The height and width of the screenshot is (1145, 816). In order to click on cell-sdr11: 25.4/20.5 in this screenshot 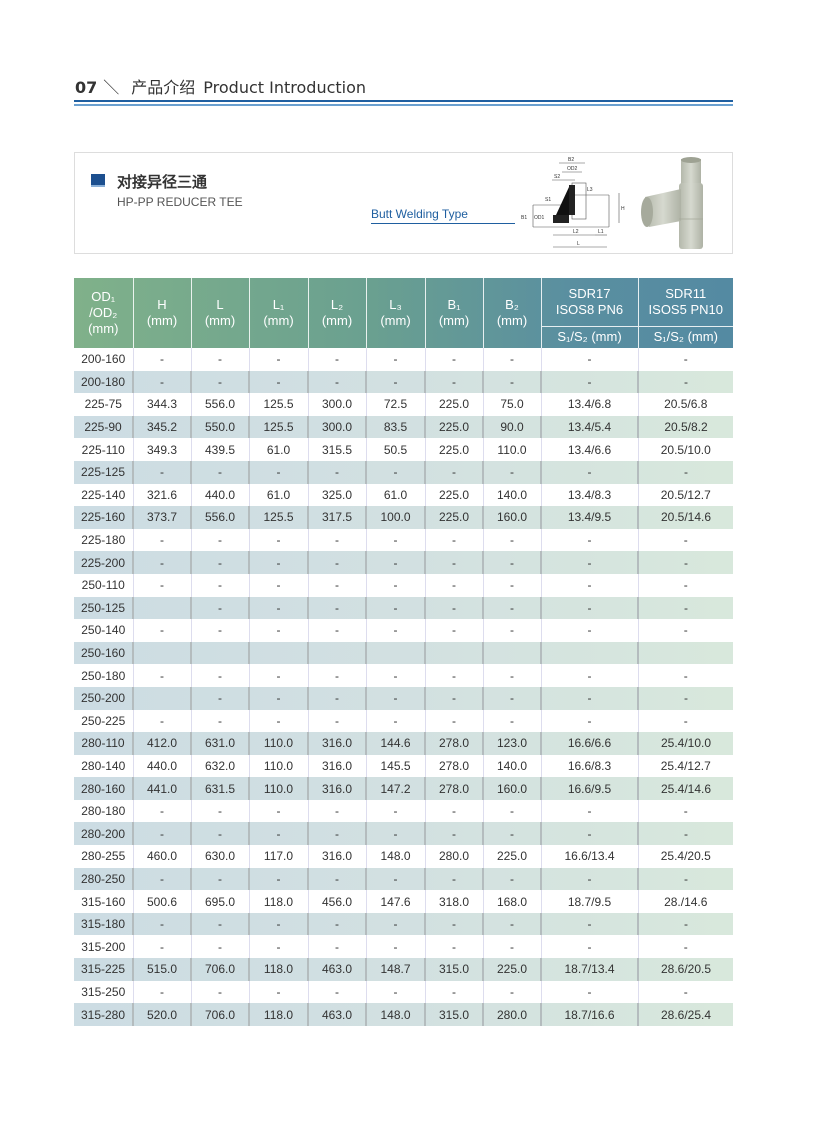, I will do `click(685, 856)`.